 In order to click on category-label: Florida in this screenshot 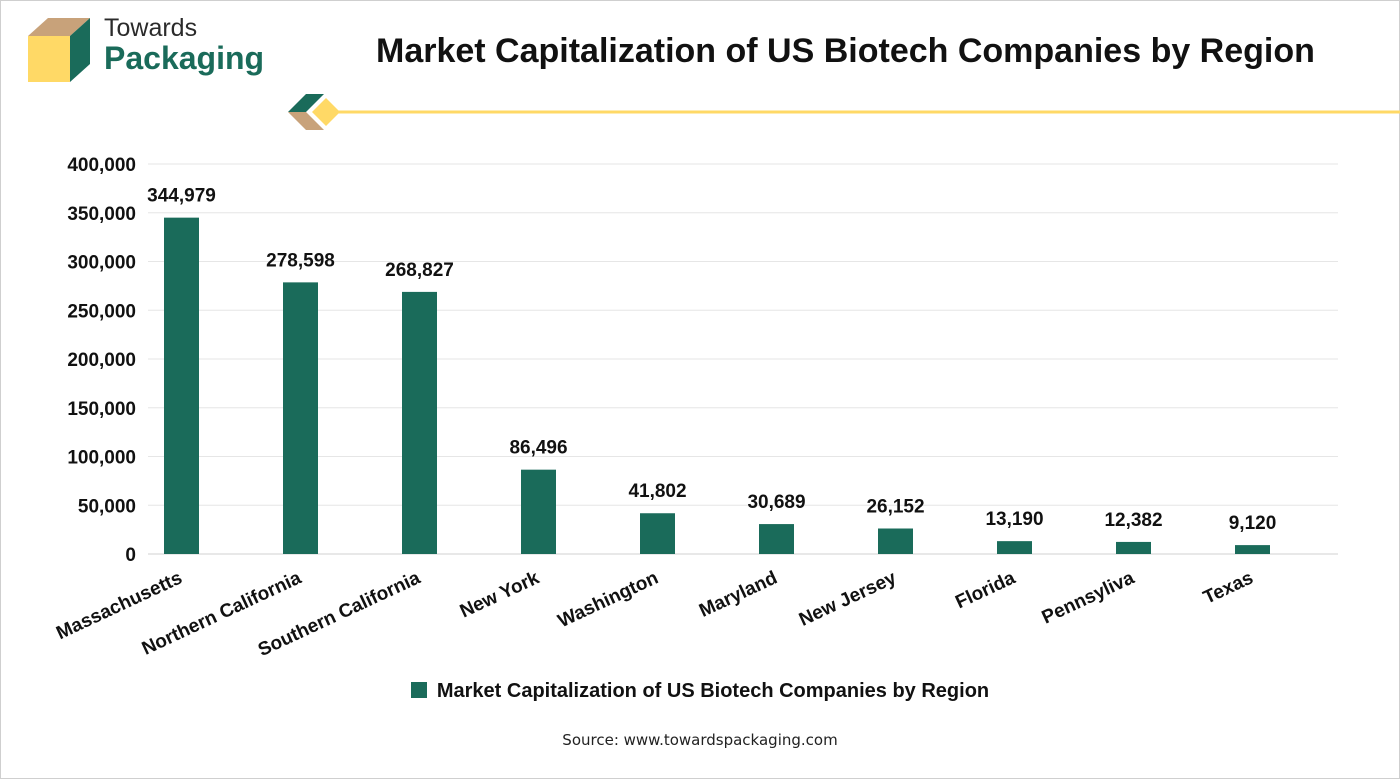, I will do `click(985, 590)`.